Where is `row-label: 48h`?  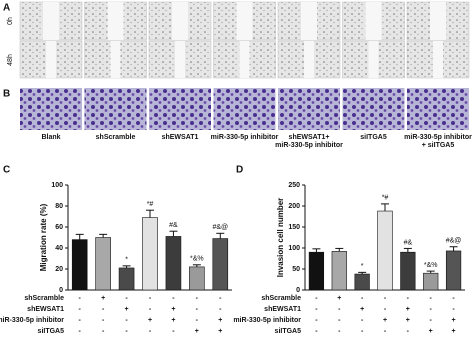 row-label: 48h is located at coordinates (10, 60).